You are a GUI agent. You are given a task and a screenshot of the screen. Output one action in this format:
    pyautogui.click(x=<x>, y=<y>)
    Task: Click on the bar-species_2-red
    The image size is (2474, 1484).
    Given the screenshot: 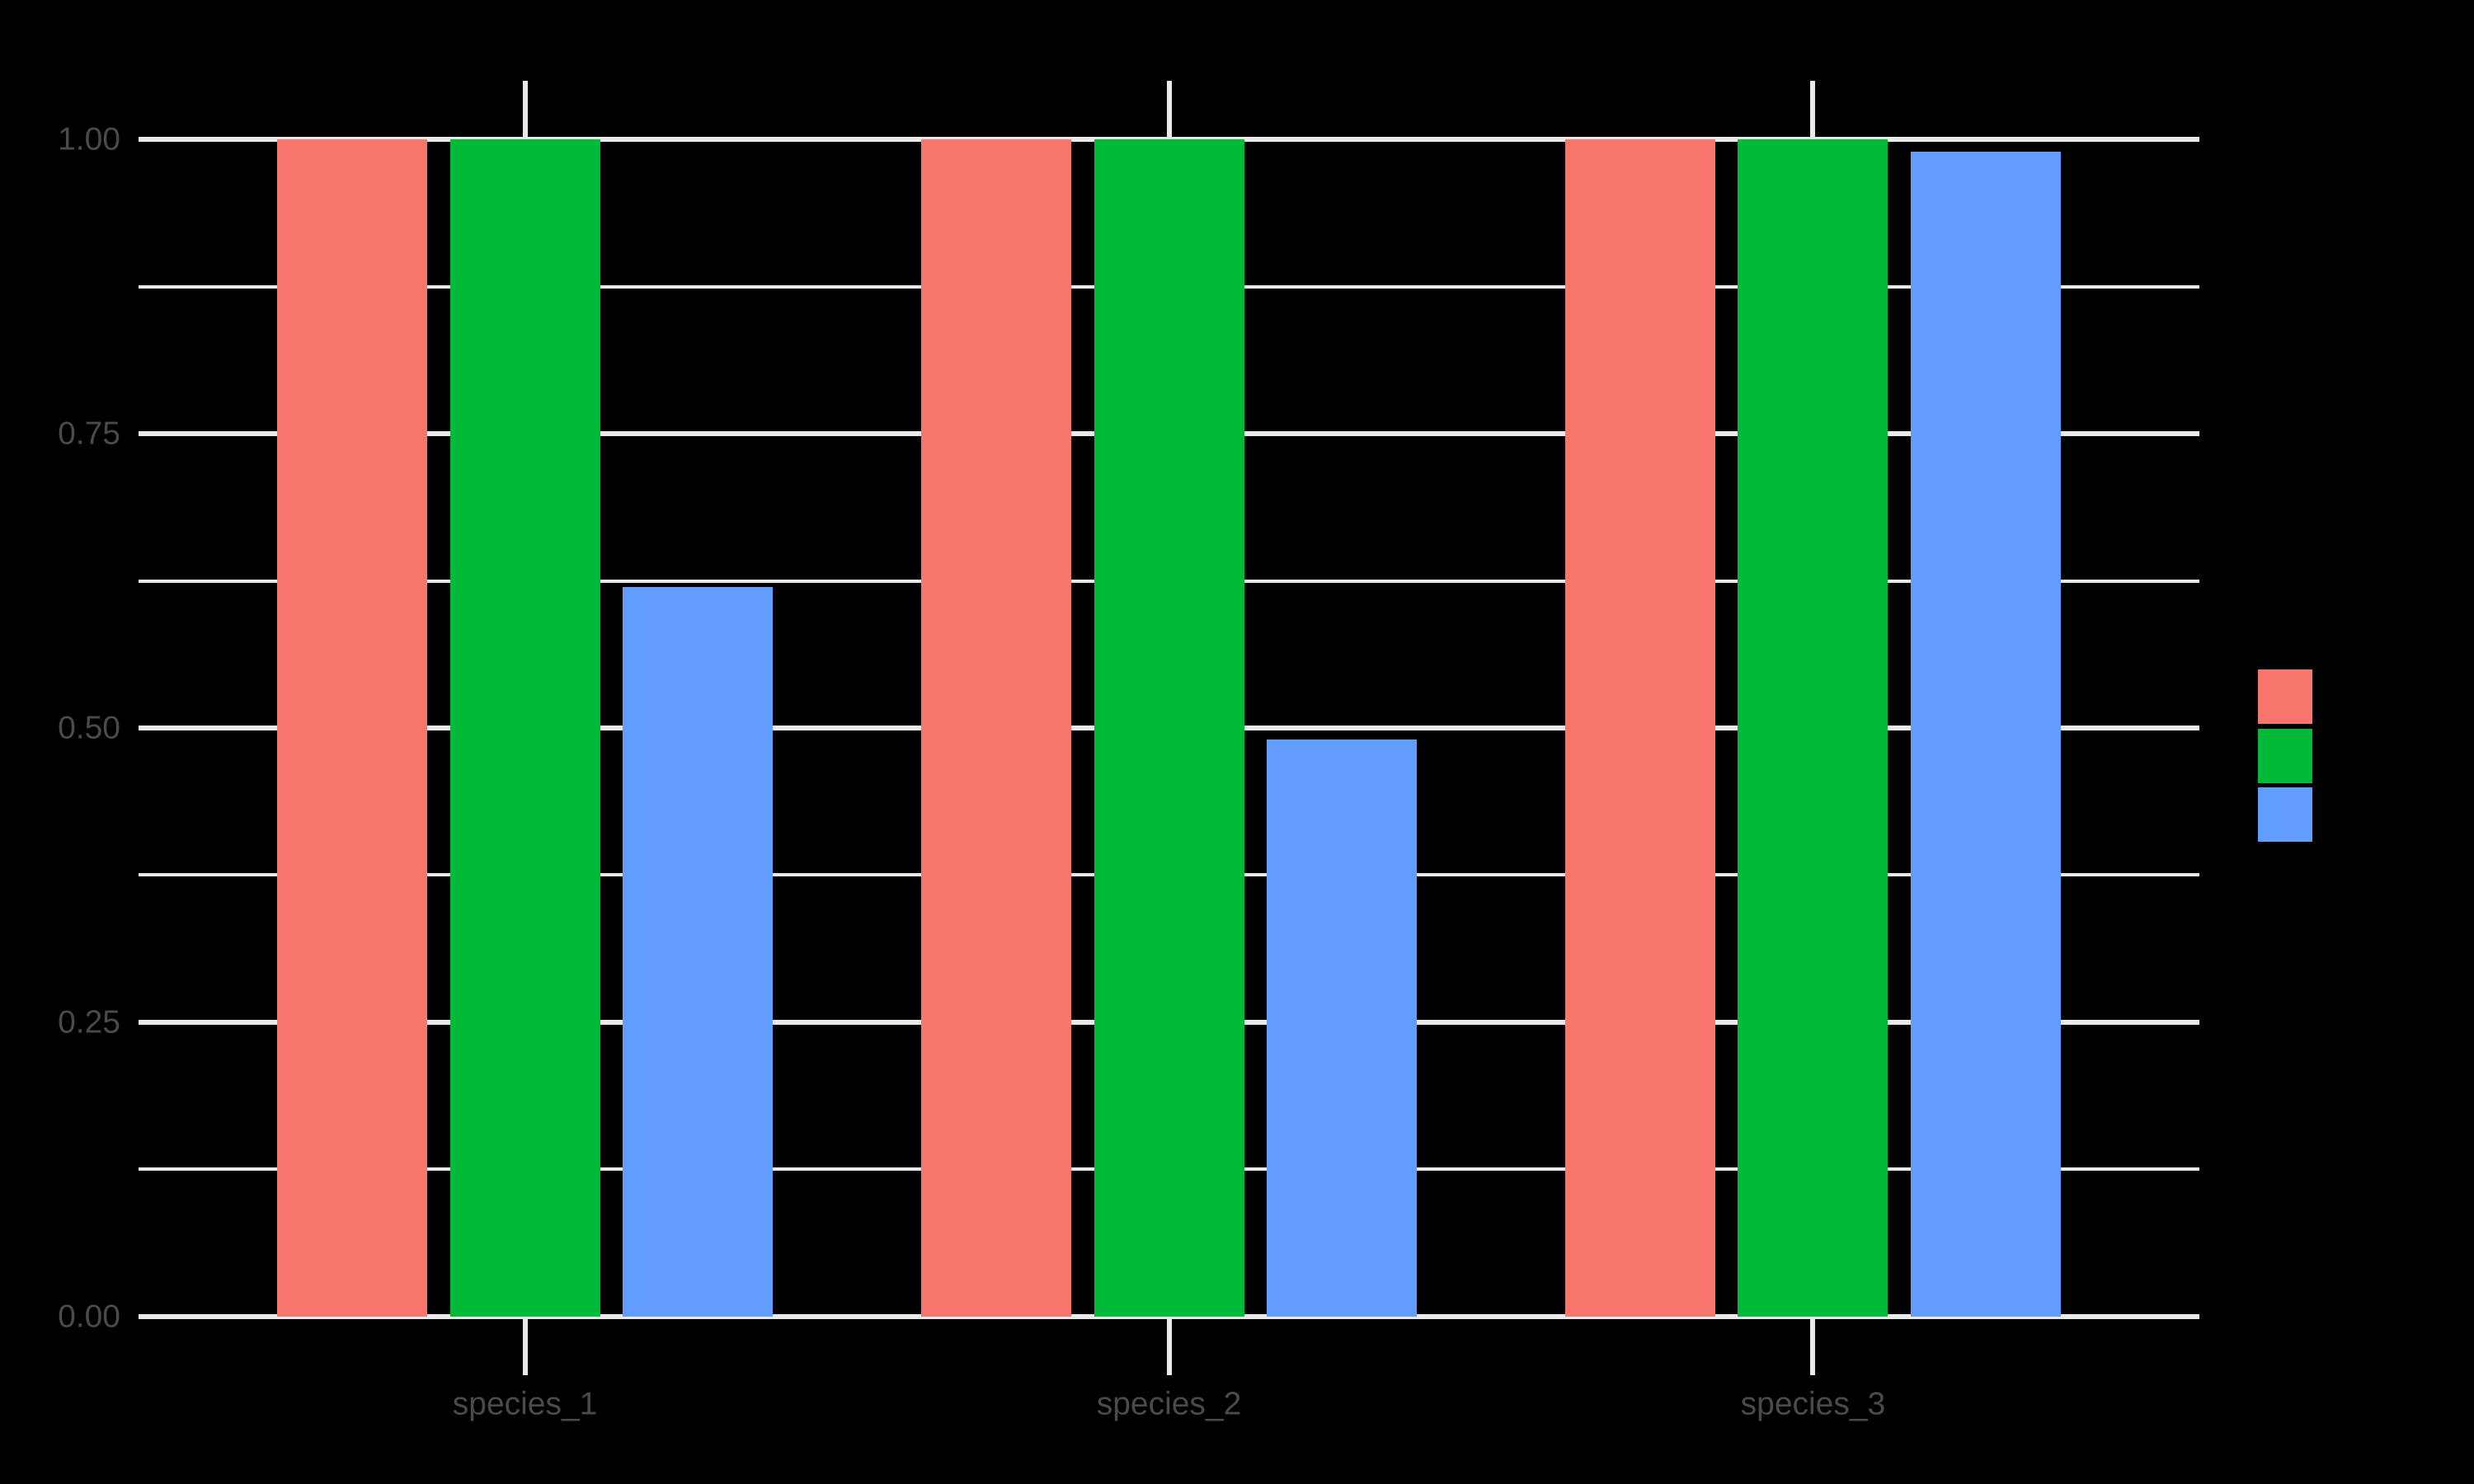 What is the action you would take?
    pyautogui.click(x=996, y=728)
    